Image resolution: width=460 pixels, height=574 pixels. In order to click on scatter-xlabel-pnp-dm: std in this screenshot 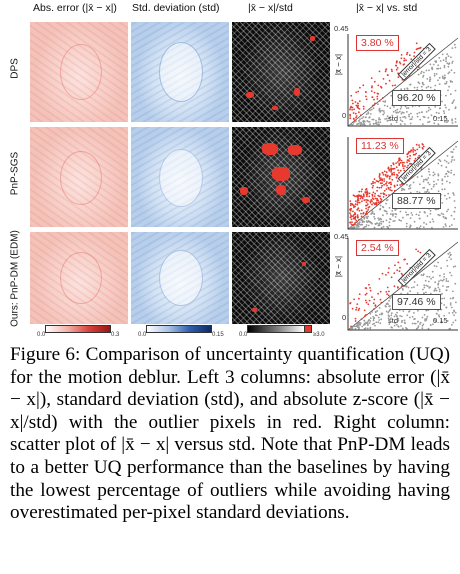, I will do `click(393, 320)`.